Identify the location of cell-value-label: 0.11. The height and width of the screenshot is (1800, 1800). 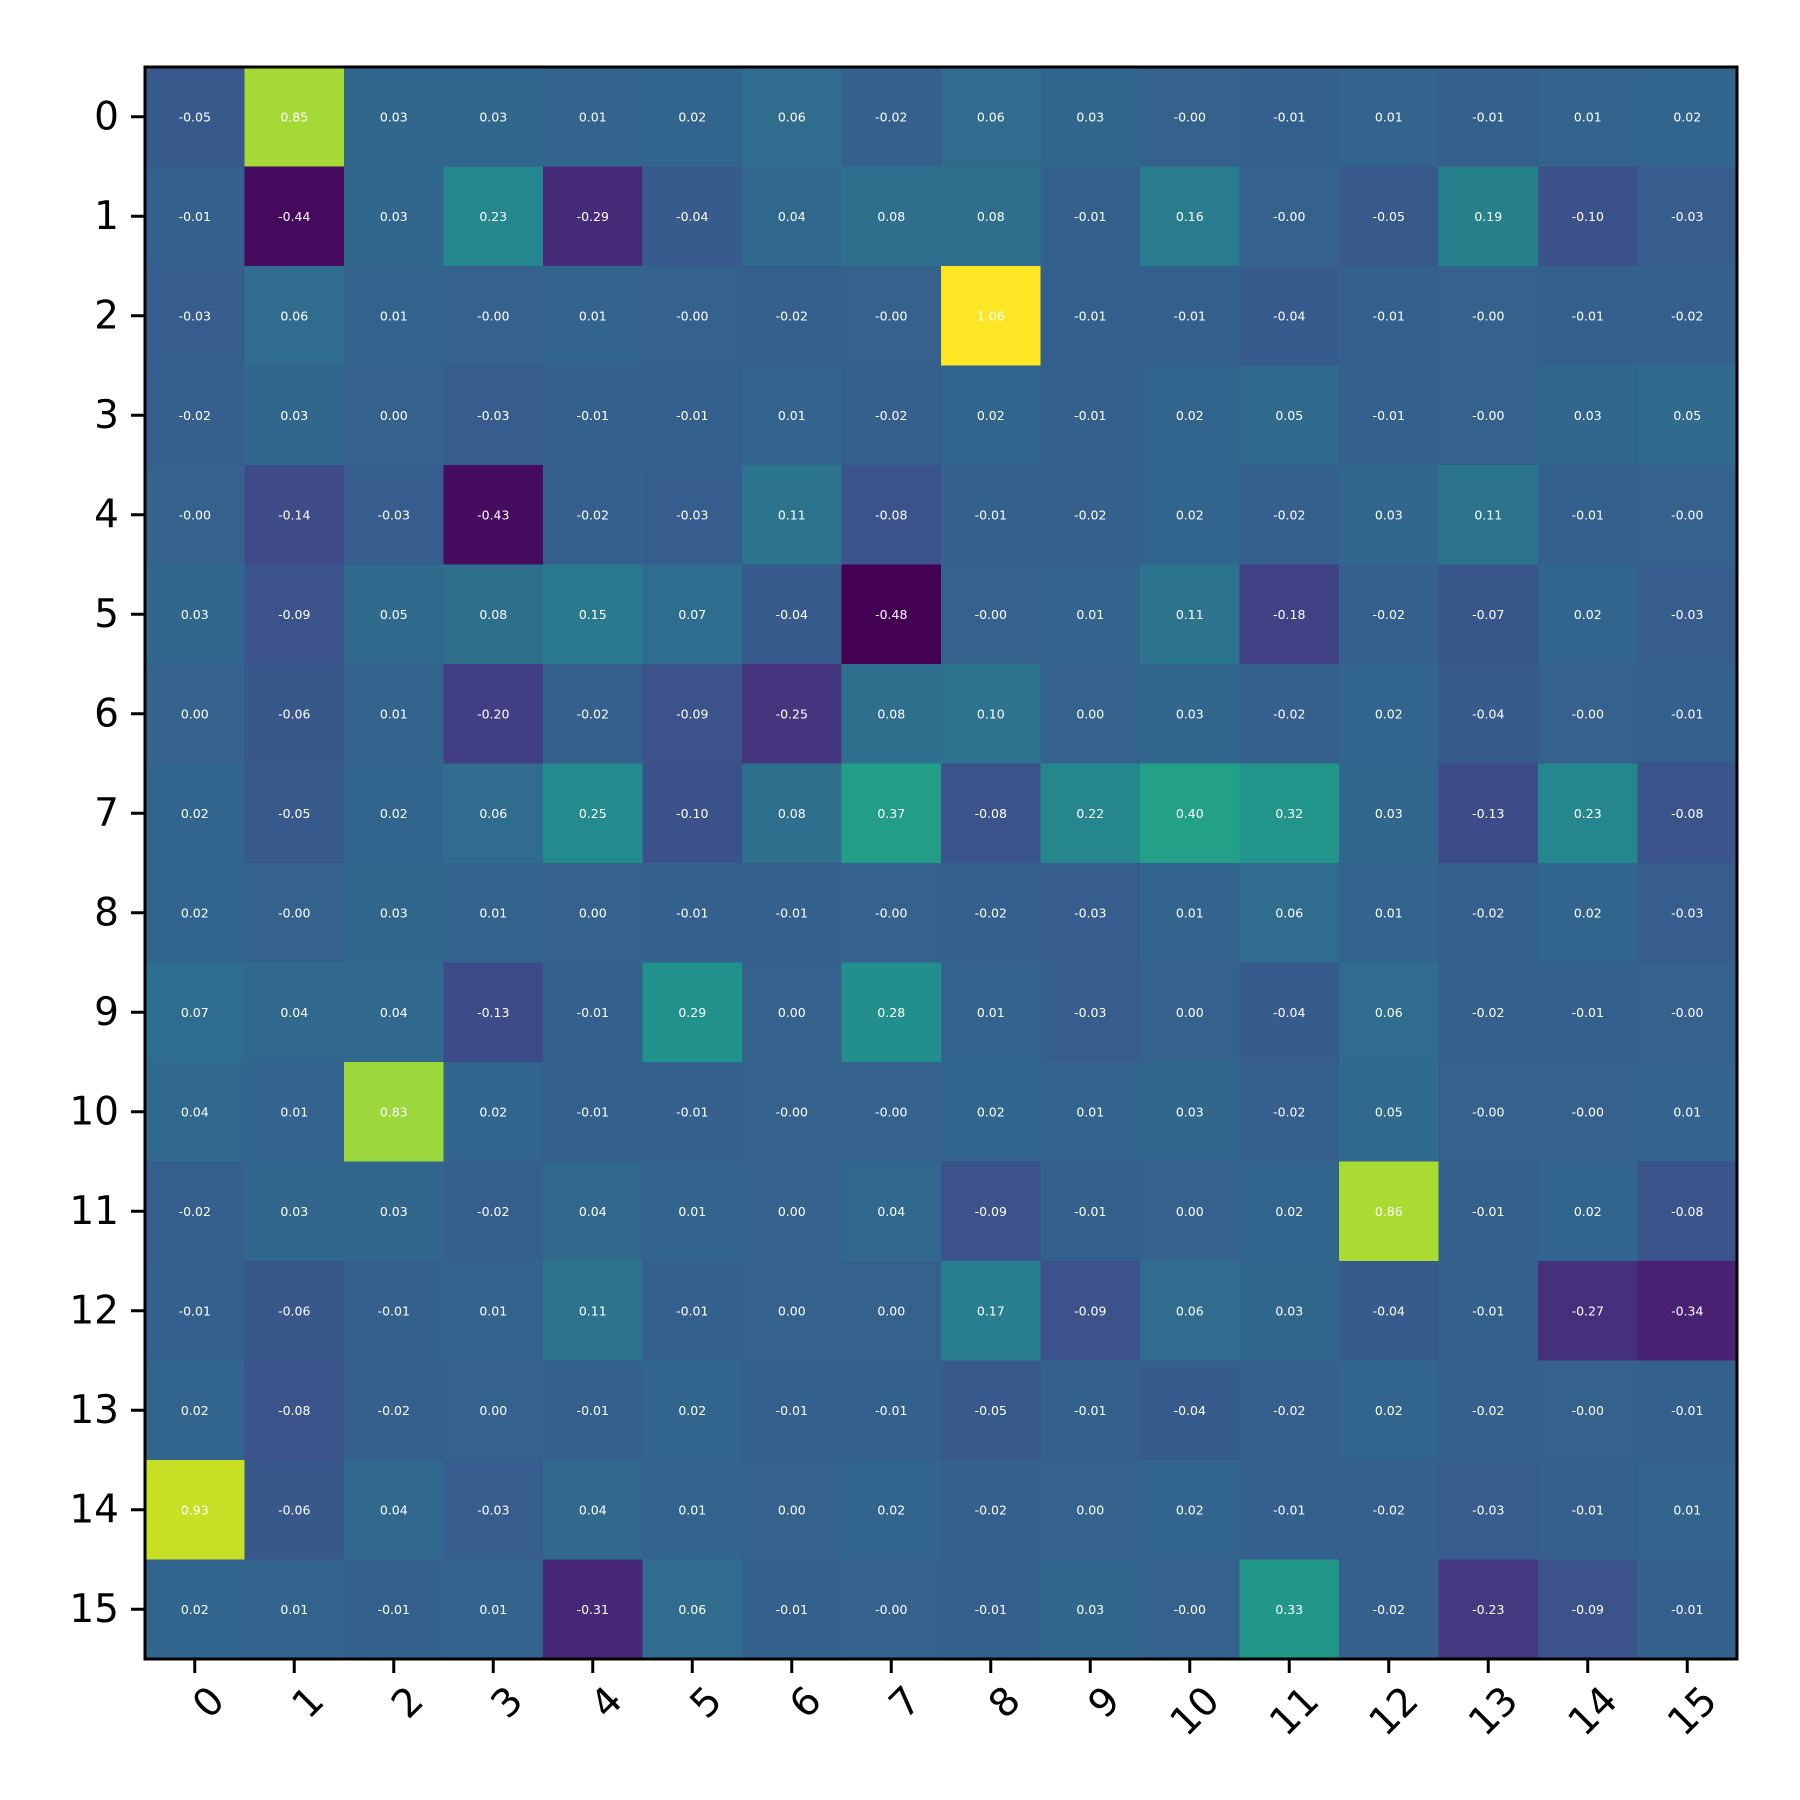
(1190, 614).